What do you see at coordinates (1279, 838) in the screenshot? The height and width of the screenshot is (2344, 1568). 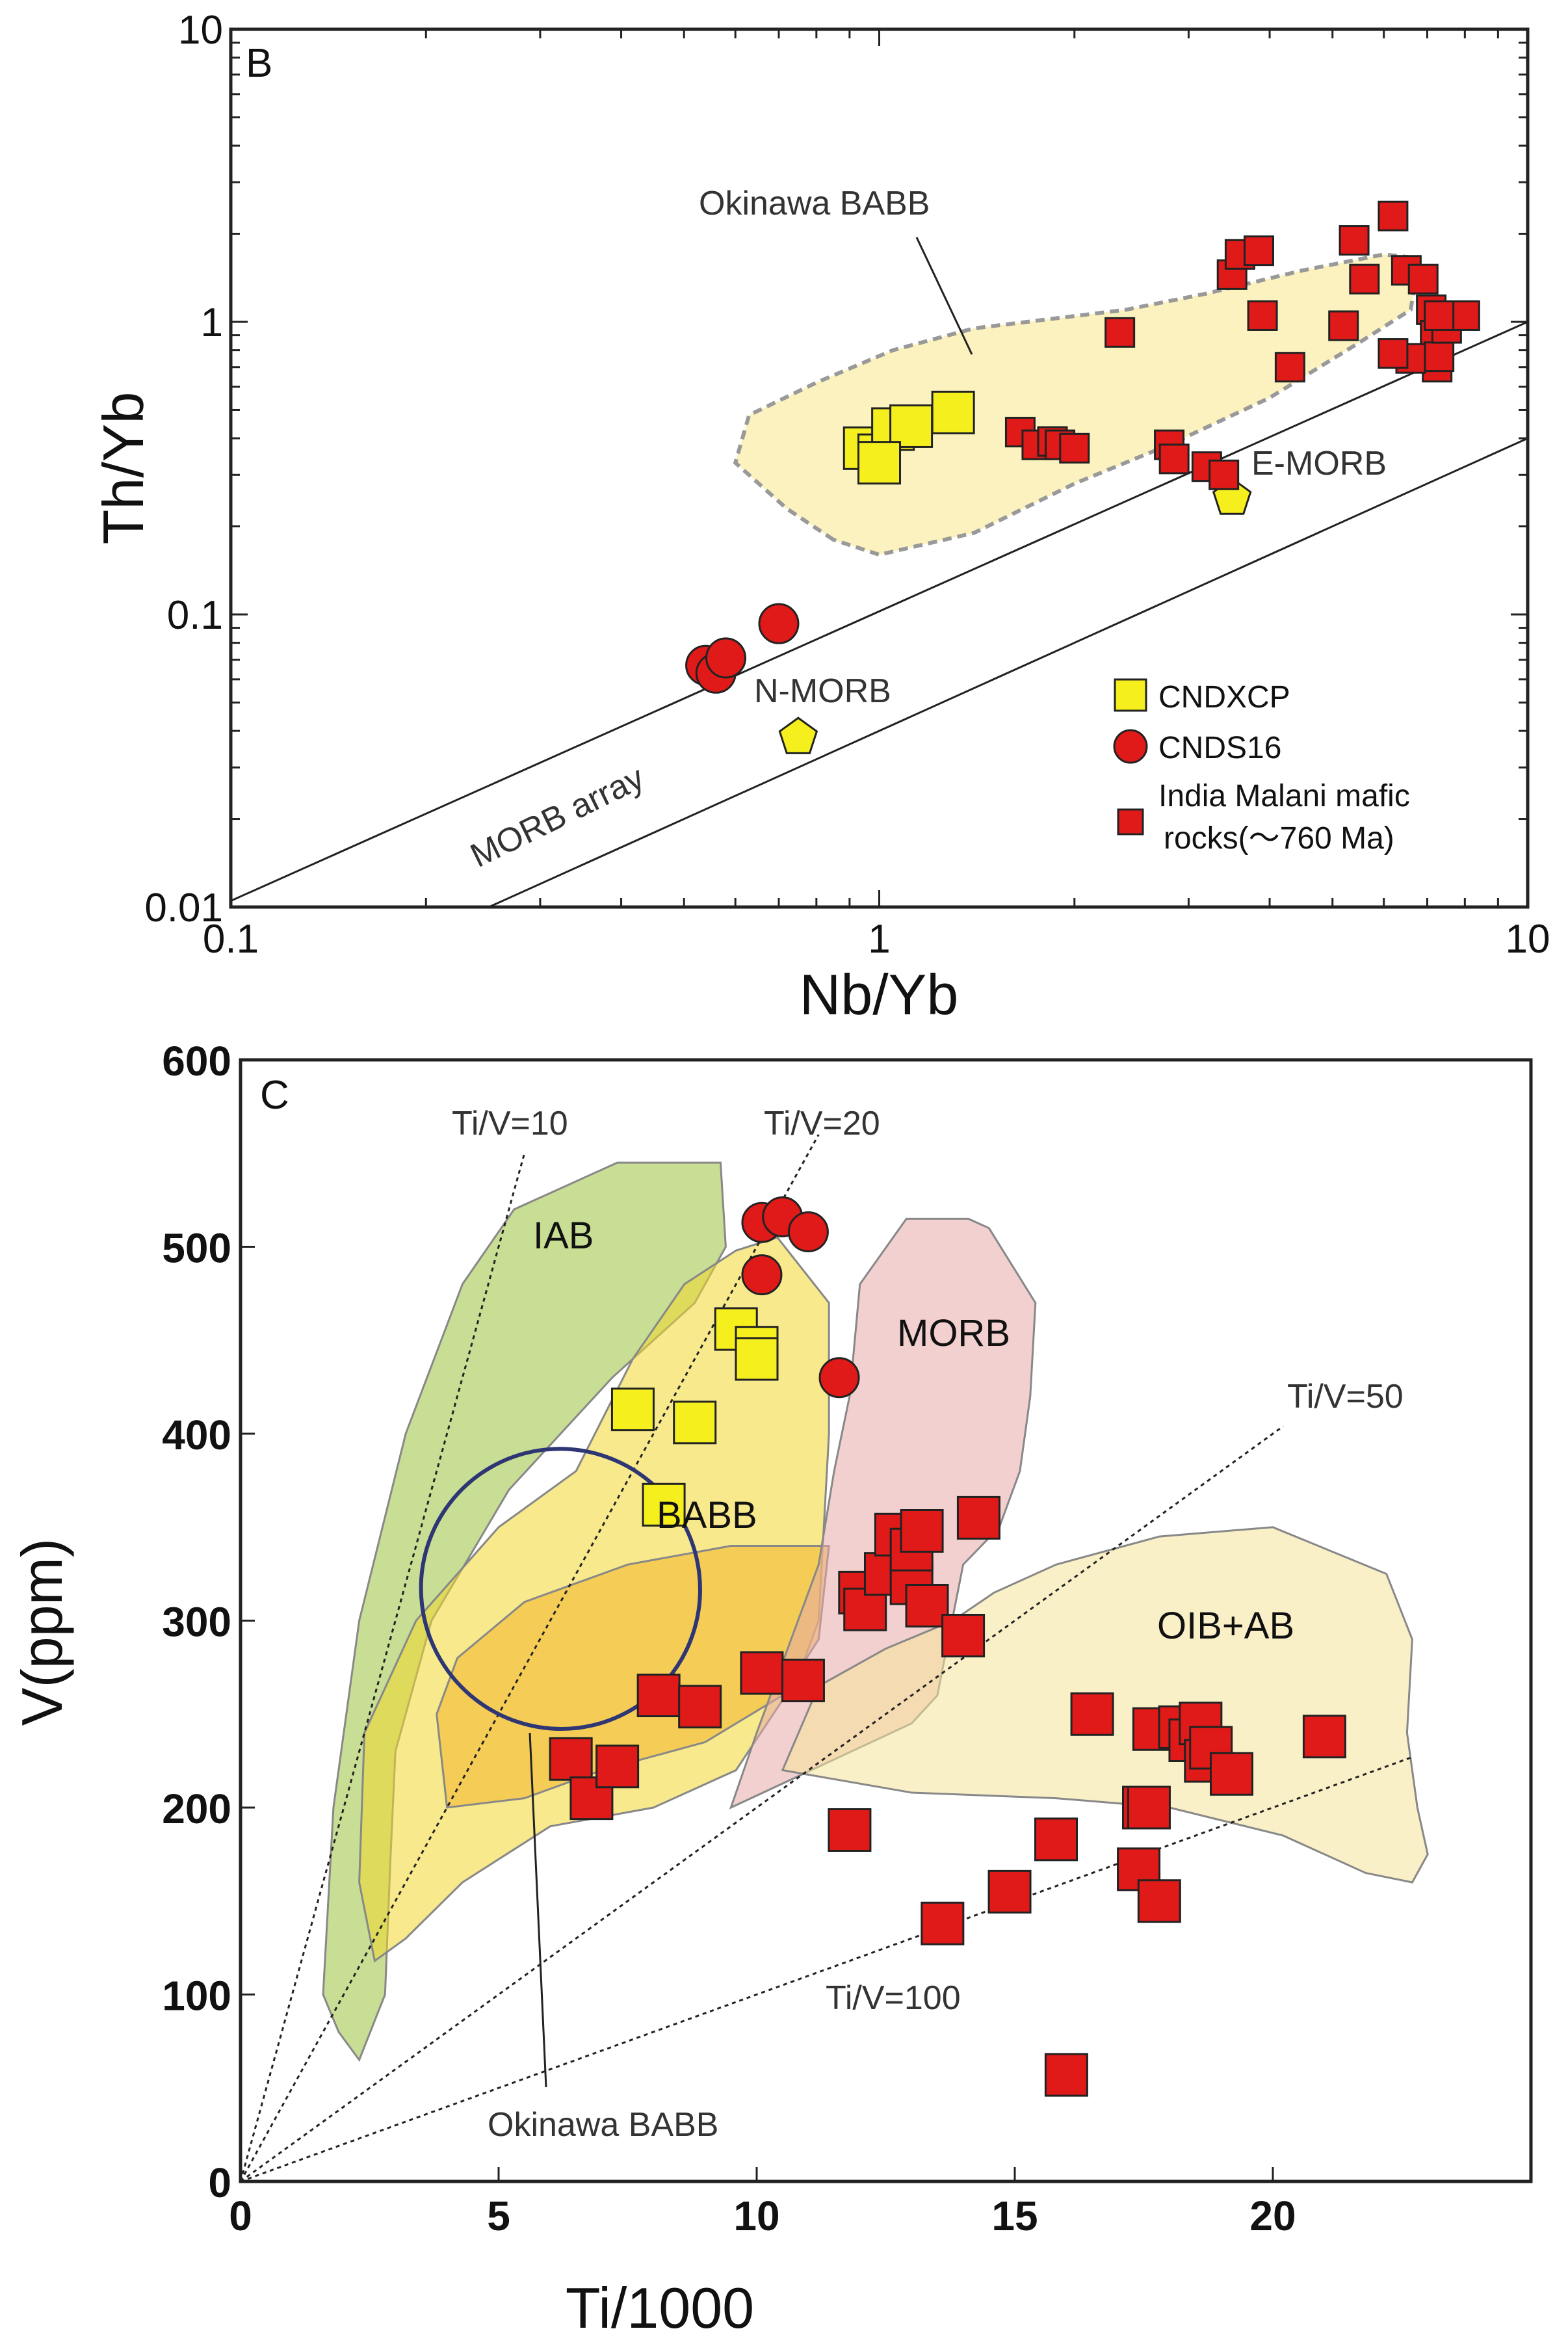 I see `legend-label-malani-2: rocks(～760 Ma)` at bounding box center [1279, 838].